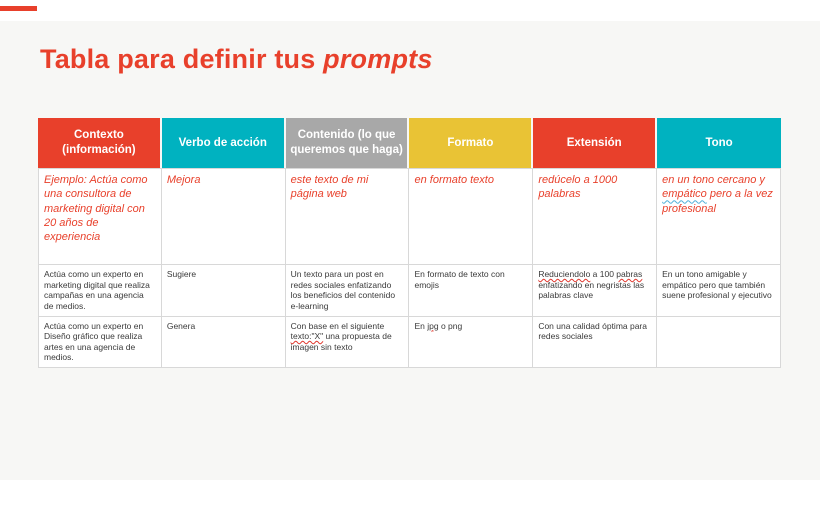 The image size is (820, 513). Describe the element at coordinates (182, 59) in the screenshot. I see `page-title-regular: Tabla para definir tus` at that location.